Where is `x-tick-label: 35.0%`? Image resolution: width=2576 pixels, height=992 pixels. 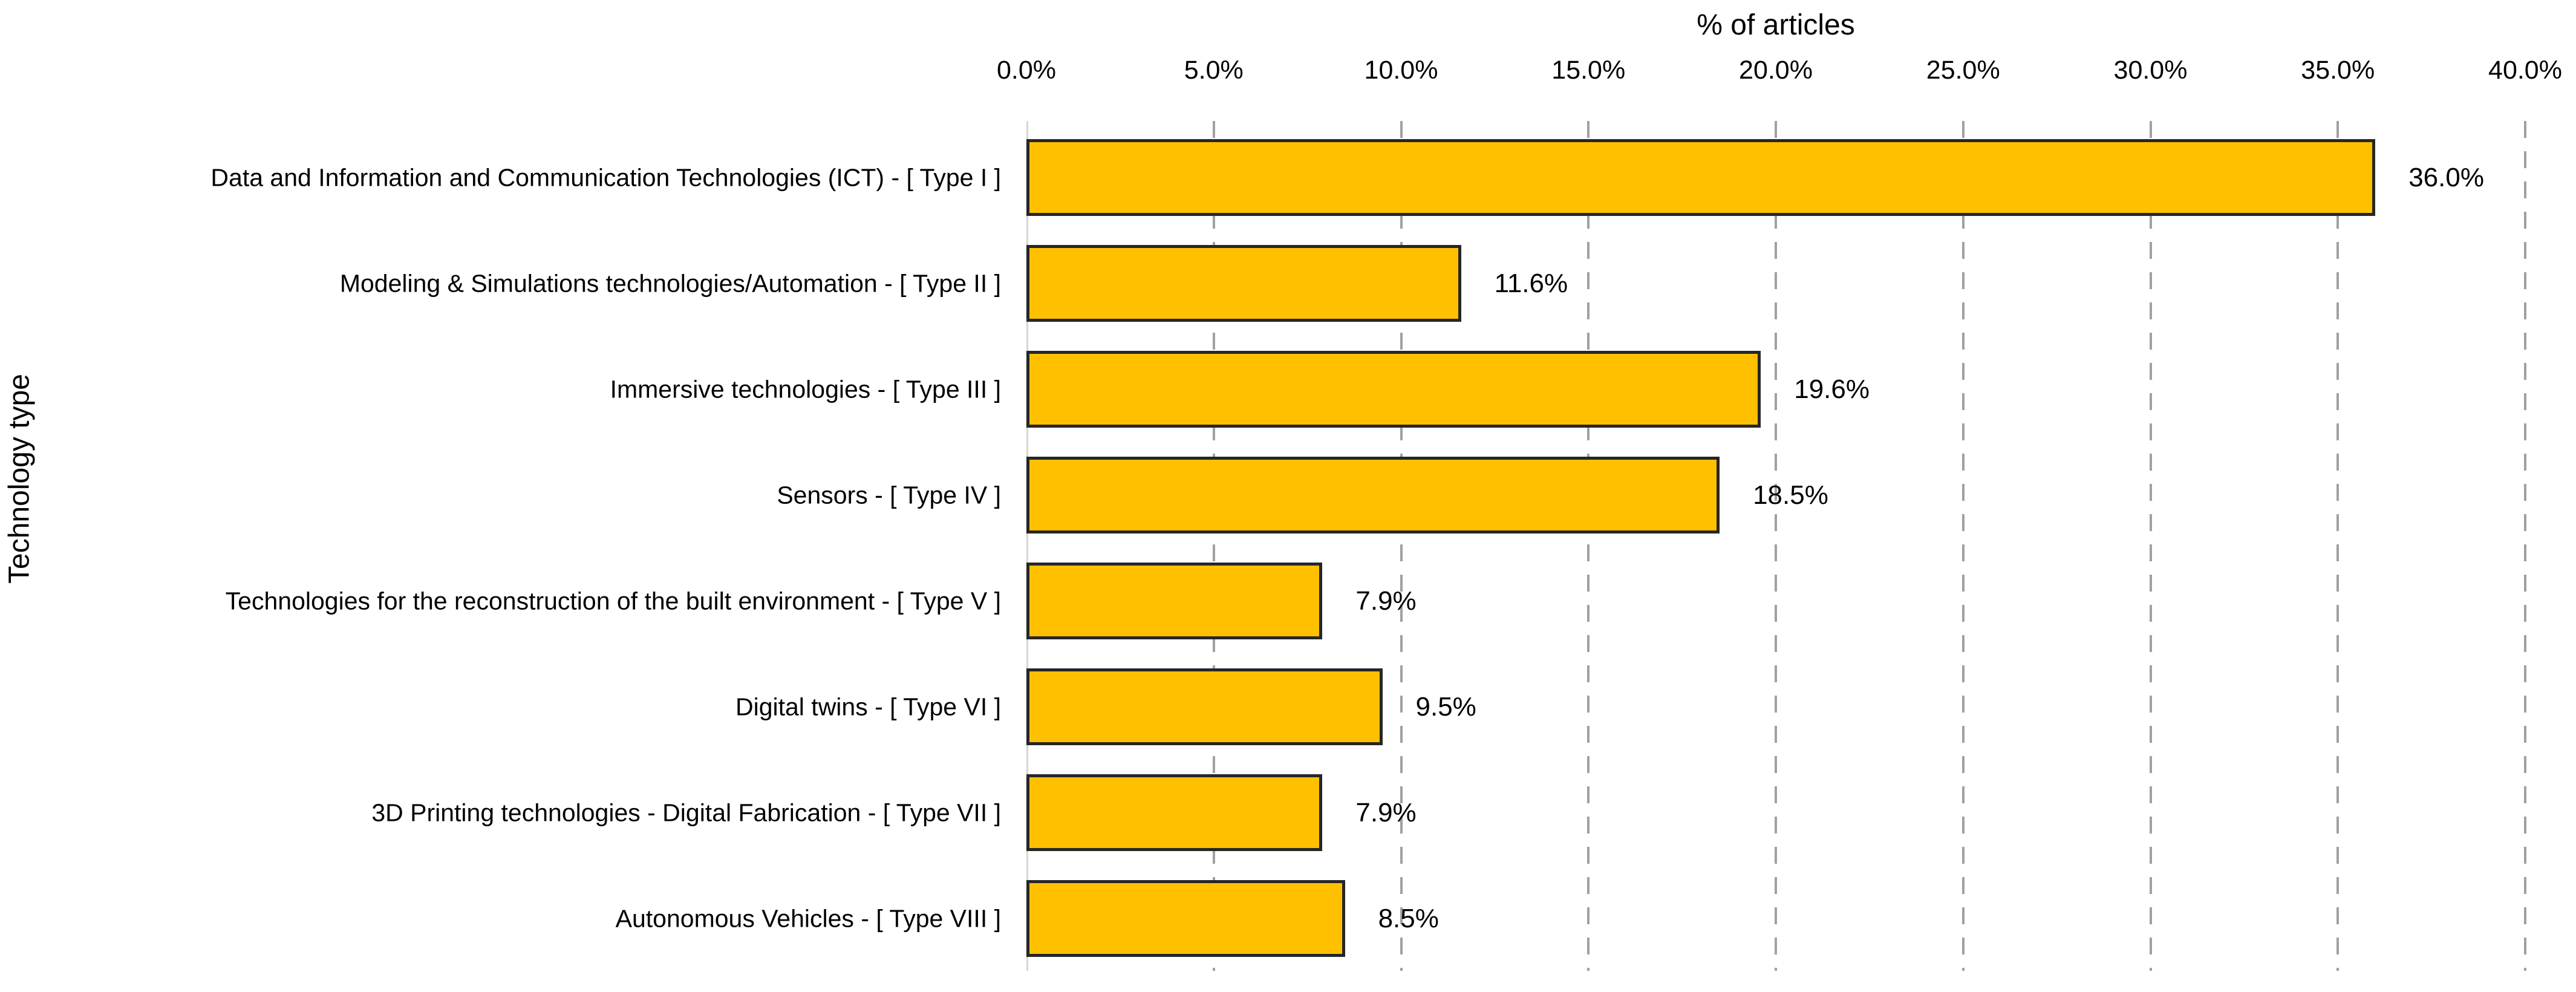 x-tick-label: 35.0% is located at coordinates (2338, 70).